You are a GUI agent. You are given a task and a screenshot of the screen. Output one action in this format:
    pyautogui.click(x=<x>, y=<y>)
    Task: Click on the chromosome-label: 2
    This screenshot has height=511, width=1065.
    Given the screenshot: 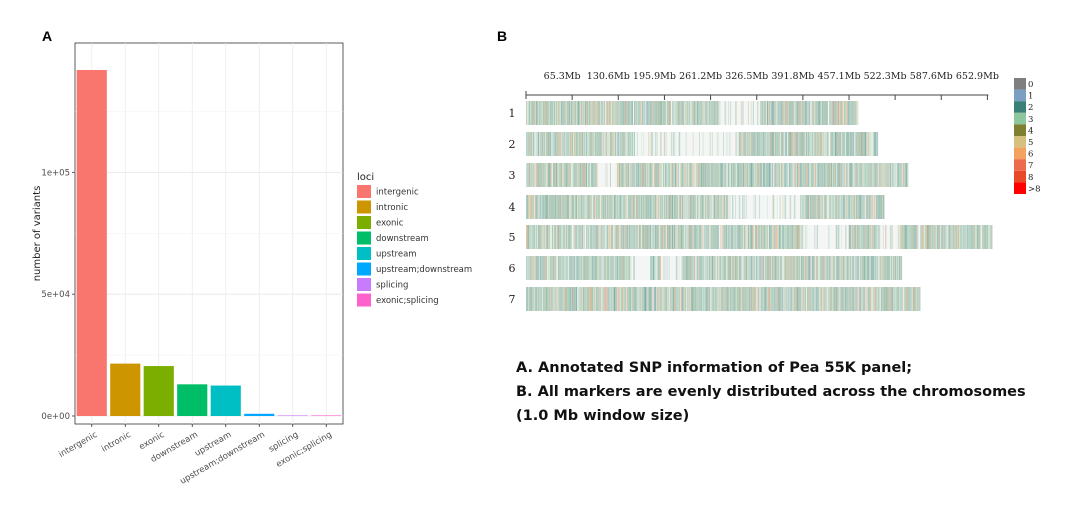 What is the action you would take?
    pyautogui.click(x=512, y=144)
    